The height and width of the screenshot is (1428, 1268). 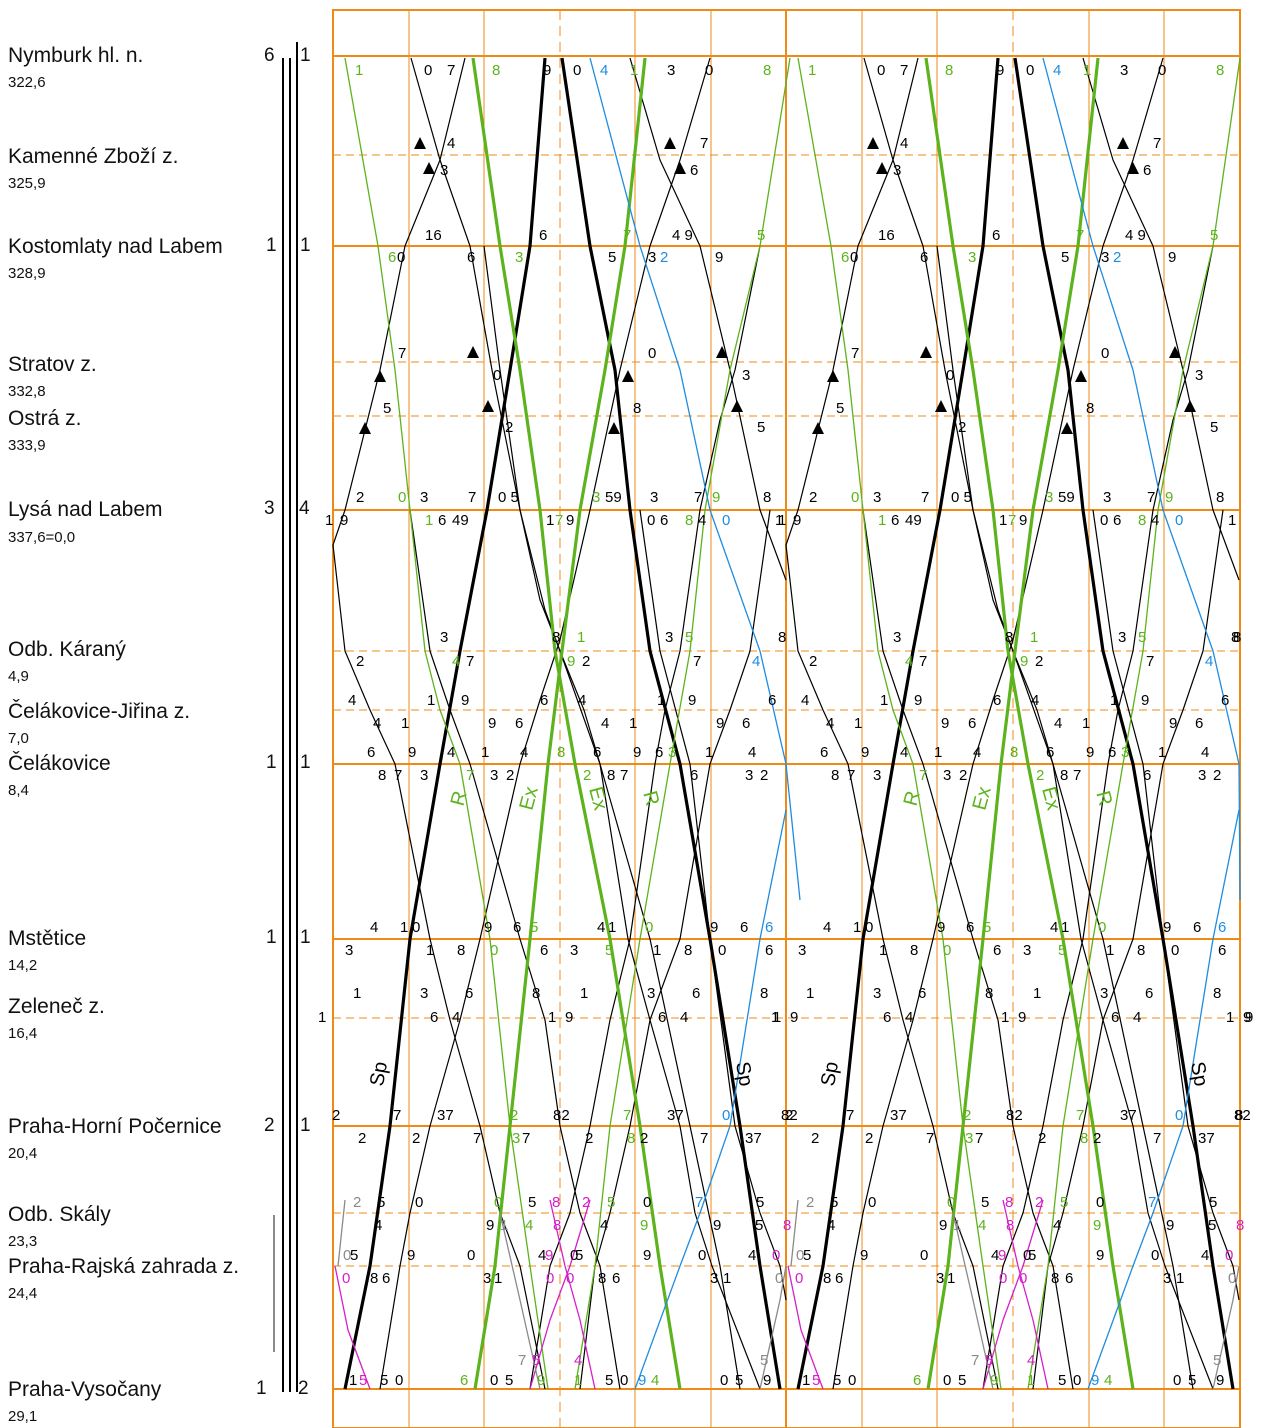 I want to click on train-number: 37, so click(x=1128, y=1115).